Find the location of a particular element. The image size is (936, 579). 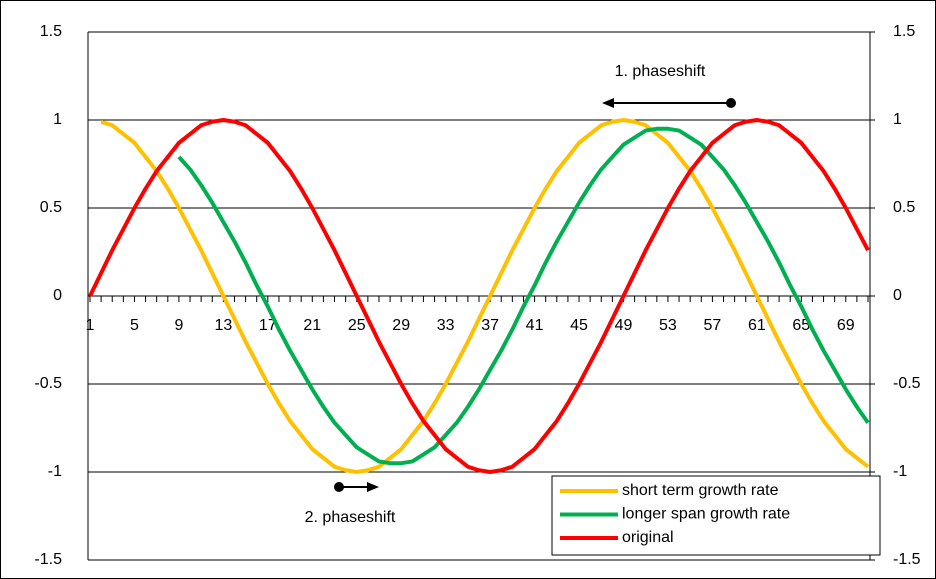

annotation: 2. phaseshift is located at coordinates (350, 517).